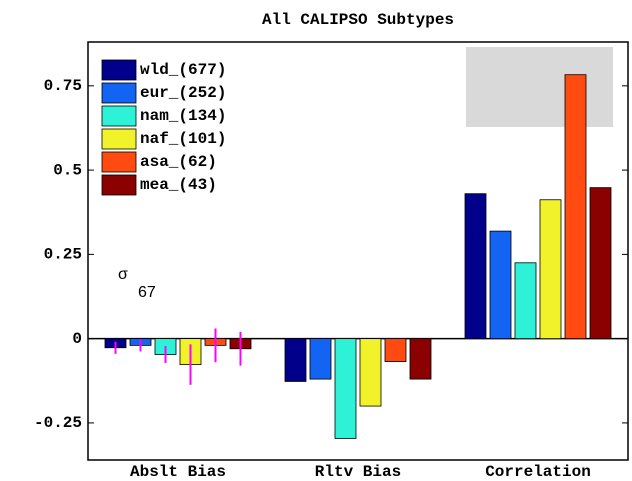 The height and width of the screenshot is (481, 632). Describe the element at coordinates (183, 116) in the screenshot. I see `legend-label: nam_(134)` at that location.